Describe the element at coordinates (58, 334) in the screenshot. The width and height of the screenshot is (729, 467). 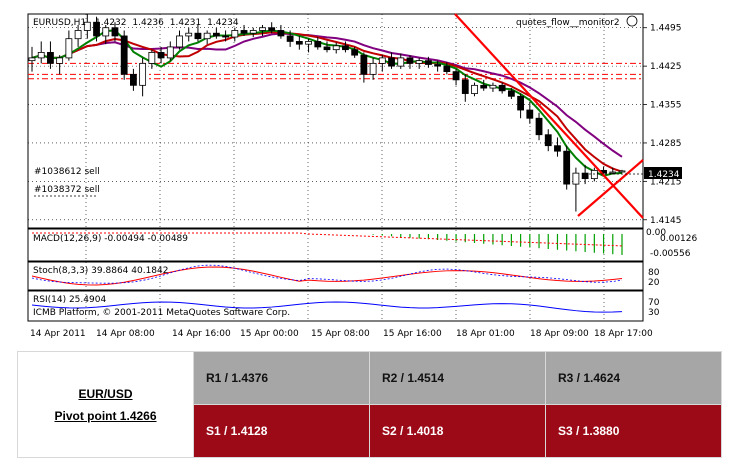
I see `time-tick-label: 14 Apr 2011` at that location.